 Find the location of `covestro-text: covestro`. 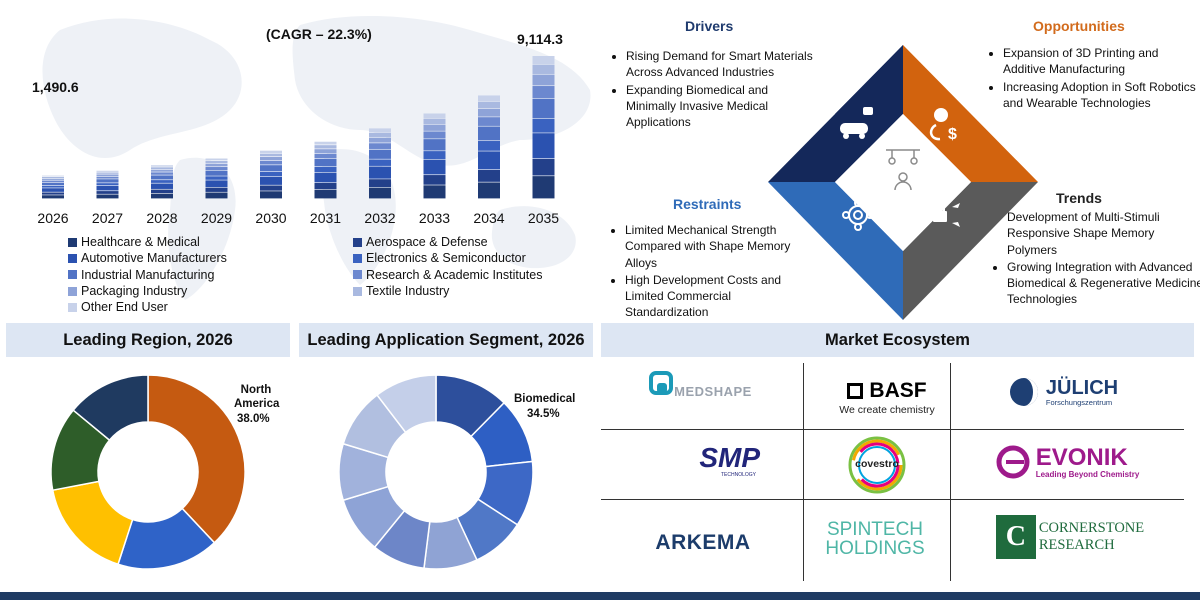

covestro-text: covestro is located at coordinates (877, 464).